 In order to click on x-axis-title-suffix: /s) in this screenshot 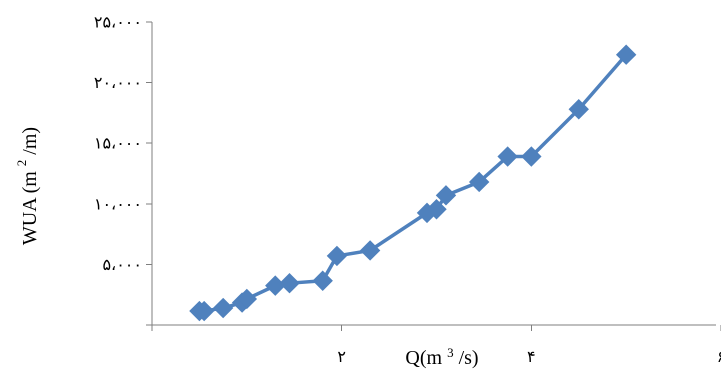, I will do `click(469, 358)`.